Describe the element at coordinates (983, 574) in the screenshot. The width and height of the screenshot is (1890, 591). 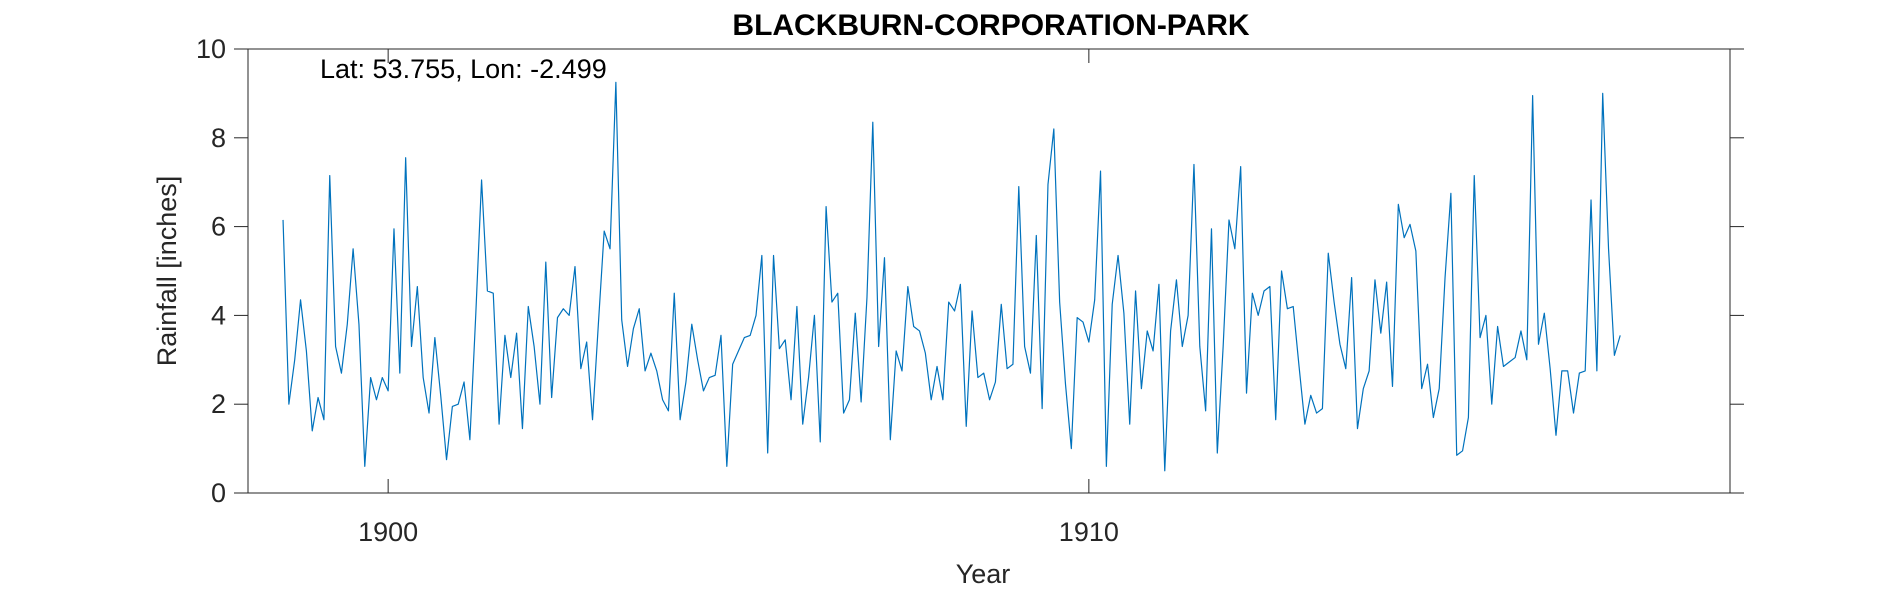
I see `x-axis-label: Year` at that location.